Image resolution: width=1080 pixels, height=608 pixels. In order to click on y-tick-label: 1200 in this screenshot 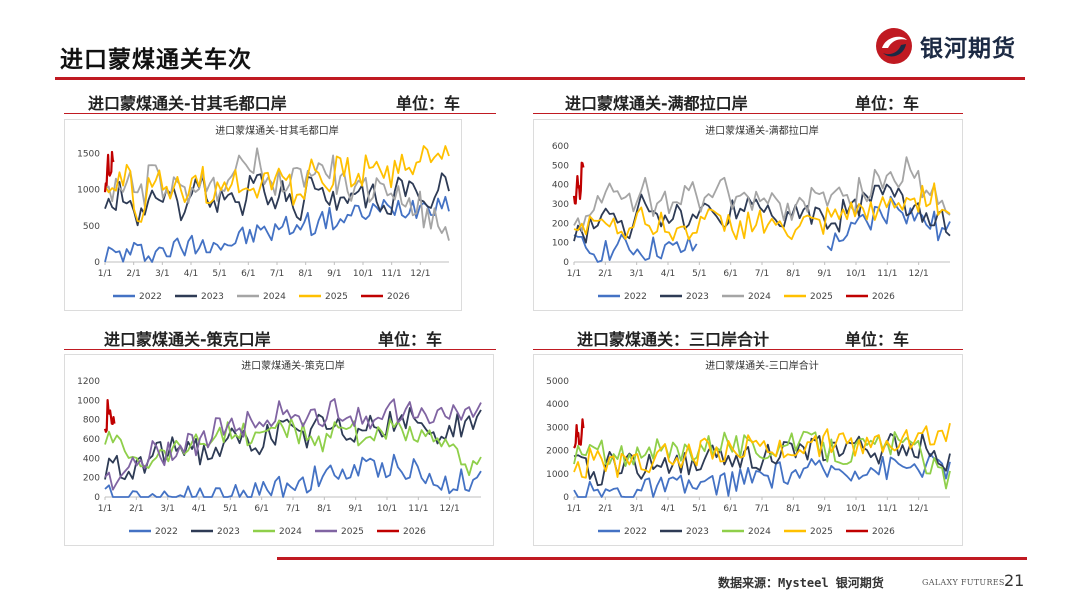, I will do `click(88, 382)`.